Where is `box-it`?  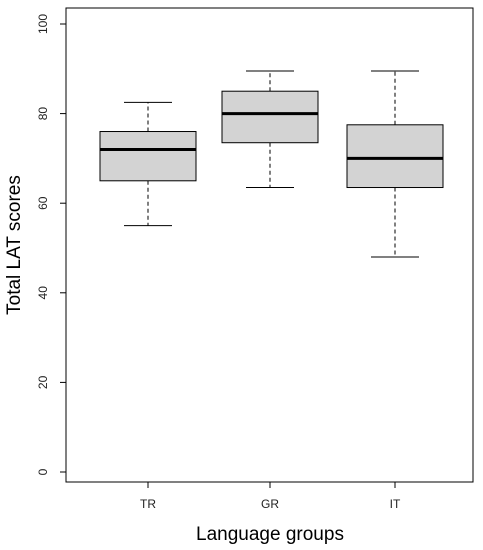 box-it is located at coordinates (395, 164).